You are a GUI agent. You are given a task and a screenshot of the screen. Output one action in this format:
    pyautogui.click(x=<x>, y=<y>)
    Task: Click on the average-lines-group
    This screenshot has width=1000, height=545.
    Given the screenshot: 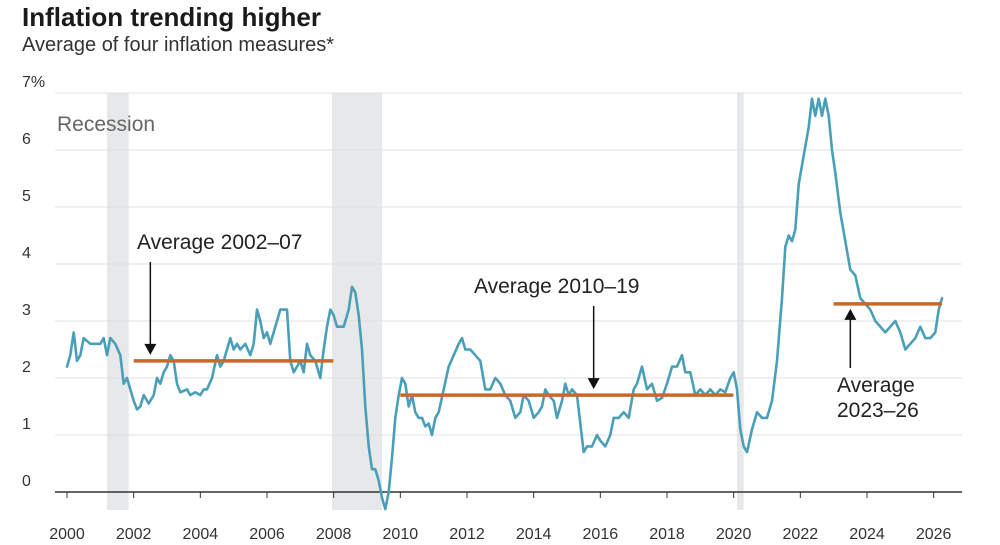 What is the action you would take?
    pyautogui.click(x=537, y=349)
    